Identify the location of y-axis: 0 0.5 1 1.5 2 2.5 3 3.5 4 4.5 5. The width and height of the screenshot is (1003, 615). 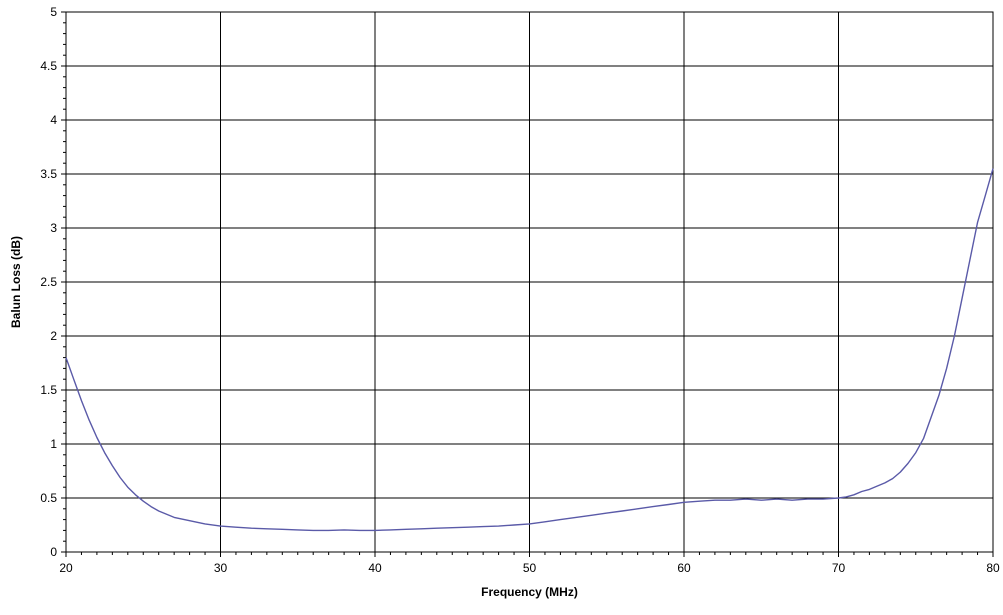
(53, 282).